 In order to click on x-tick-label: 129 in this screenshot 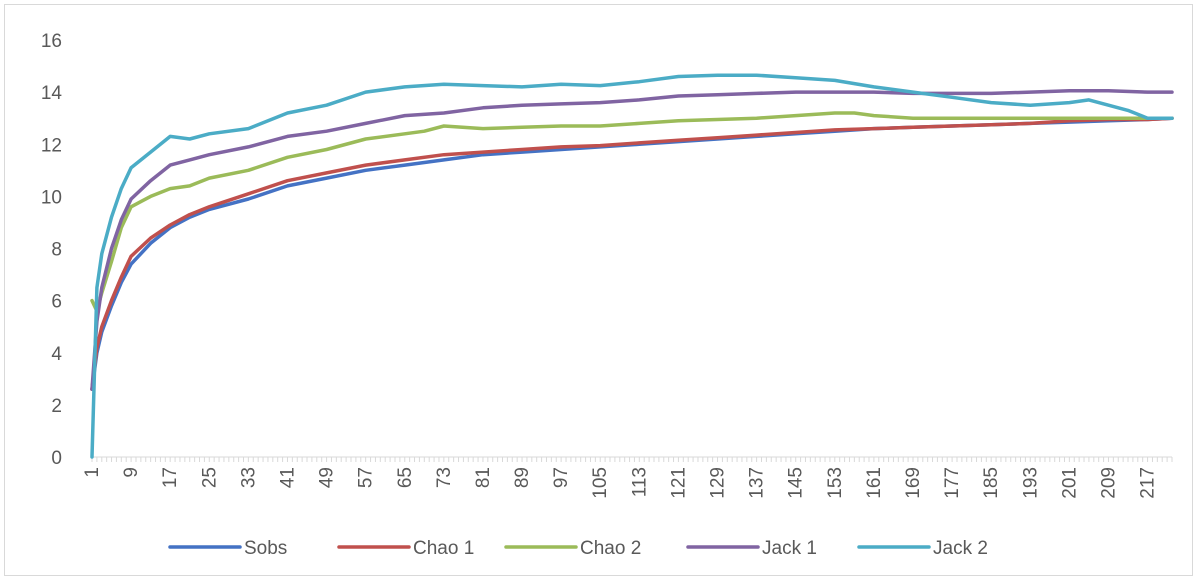, I will do `click(718, 483)`.